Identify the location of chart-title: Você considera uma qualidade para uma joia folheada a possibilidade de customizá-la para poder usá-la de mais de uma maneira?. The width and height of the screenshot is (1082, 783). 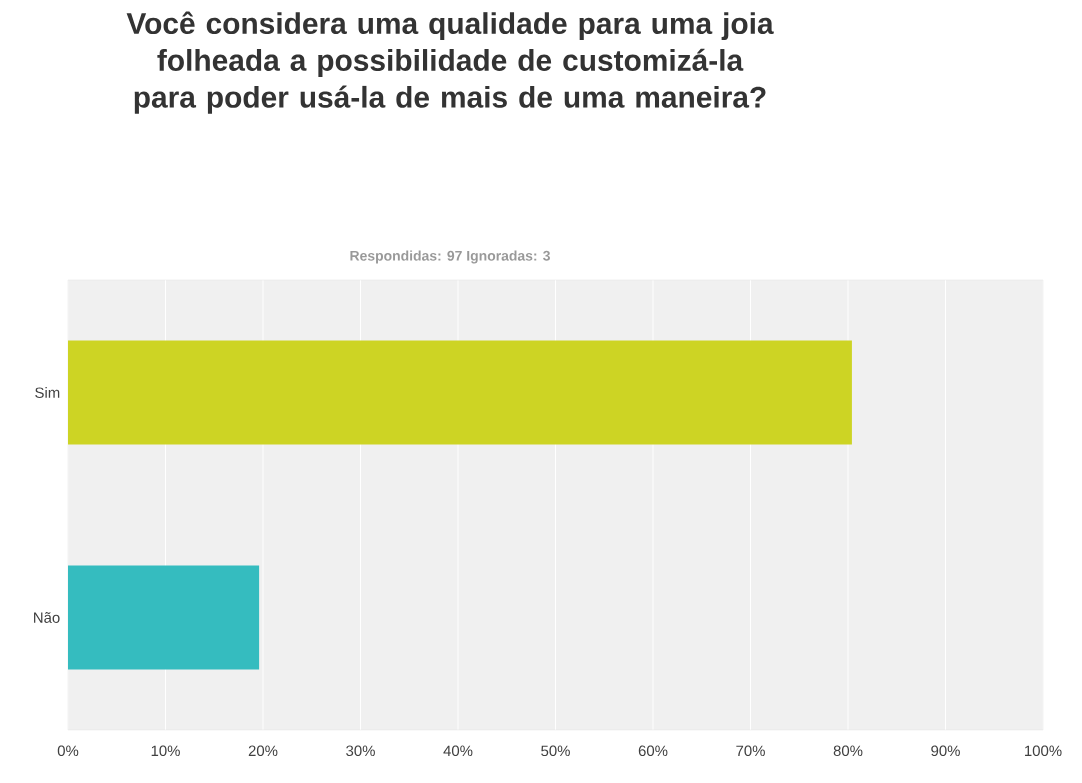
(450, 62).